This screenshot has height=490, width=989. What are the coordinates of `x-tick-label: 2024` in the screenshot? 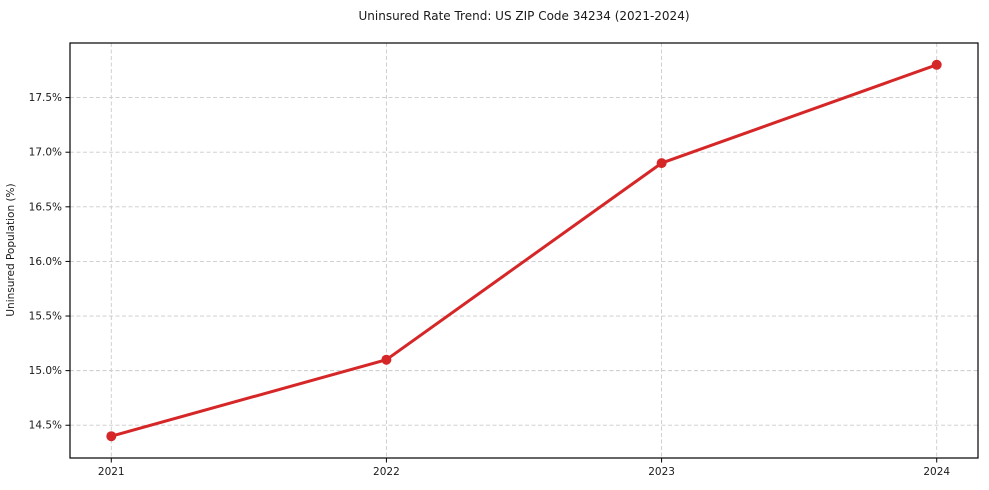 It's located at (936, 472).